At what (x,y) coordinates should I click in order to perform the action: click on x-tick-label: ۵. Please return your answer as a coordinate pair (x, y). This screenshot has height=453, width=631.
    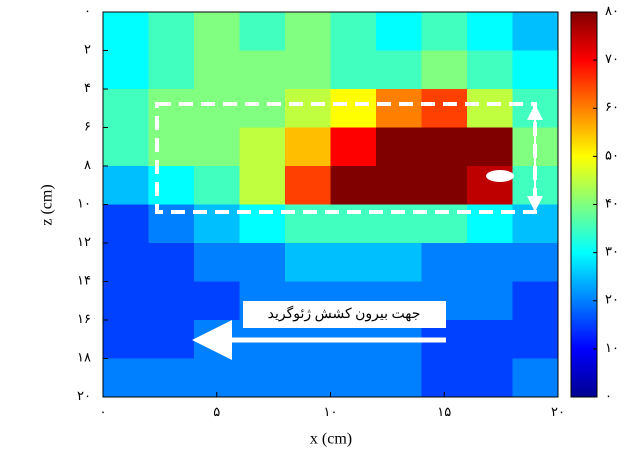
    Looking at the image, I should click on (216, 411).